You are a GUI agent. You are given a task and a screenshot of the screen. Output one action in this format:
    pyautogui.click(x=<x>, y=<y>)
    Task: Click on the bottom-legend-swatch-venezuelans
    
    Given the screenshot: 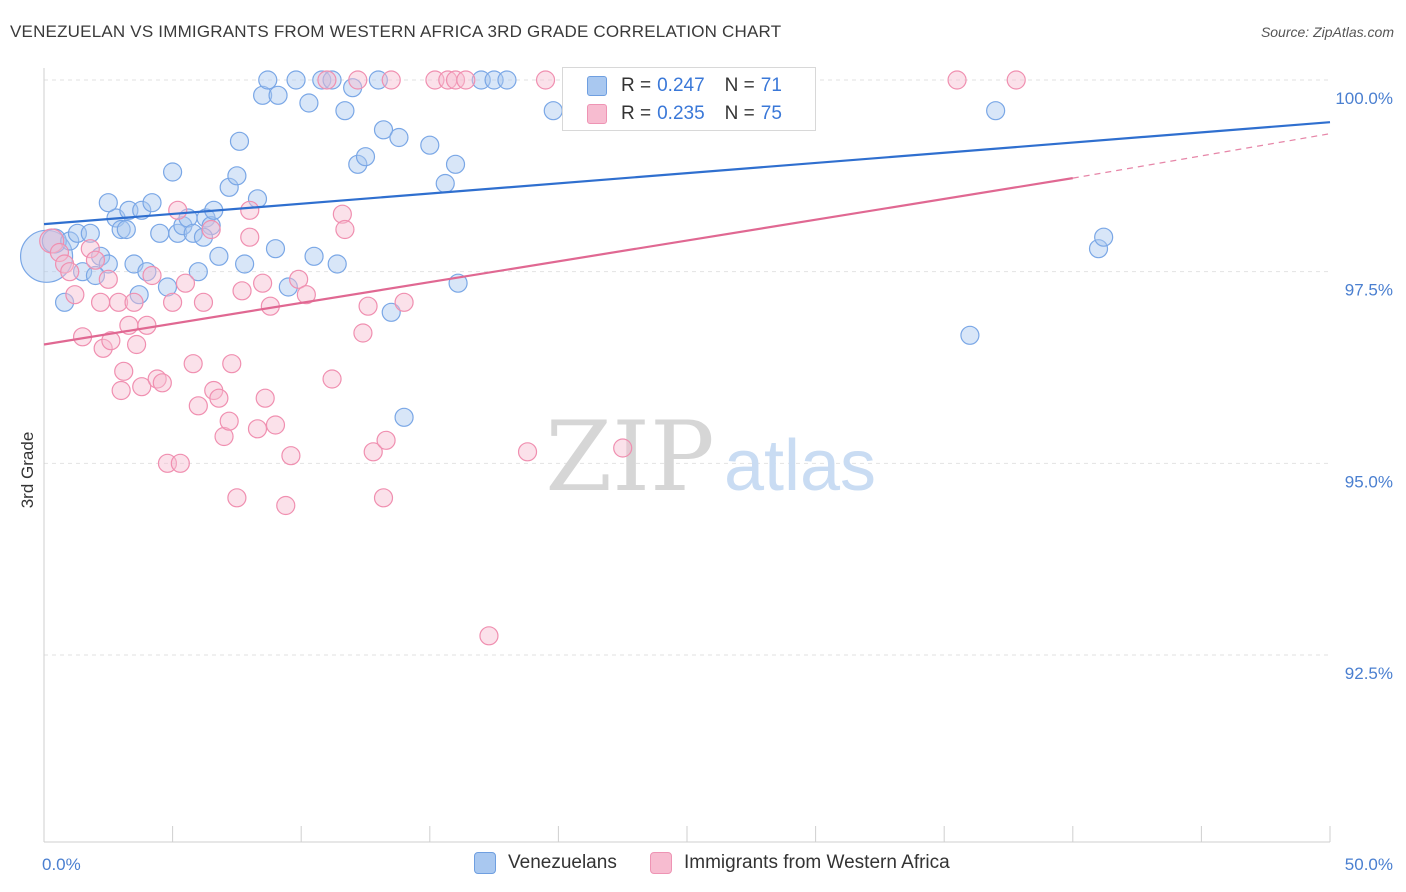 What is the action you would take?
    pyautogui.click(x=485, y=863)
    